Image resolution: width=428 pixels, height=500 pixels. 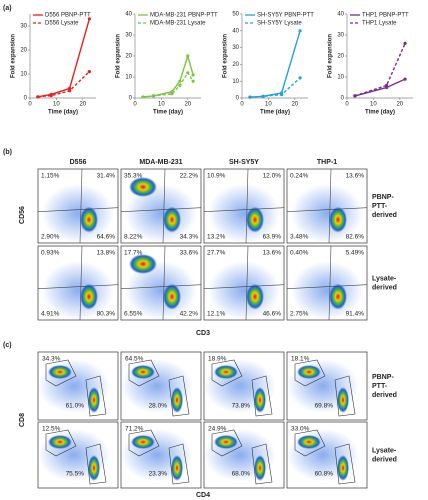 What do you see at coordinates (106, 253) in the screenshot?
I see `quadrant-percent: 13.8%` at bounding box center [106, 253].